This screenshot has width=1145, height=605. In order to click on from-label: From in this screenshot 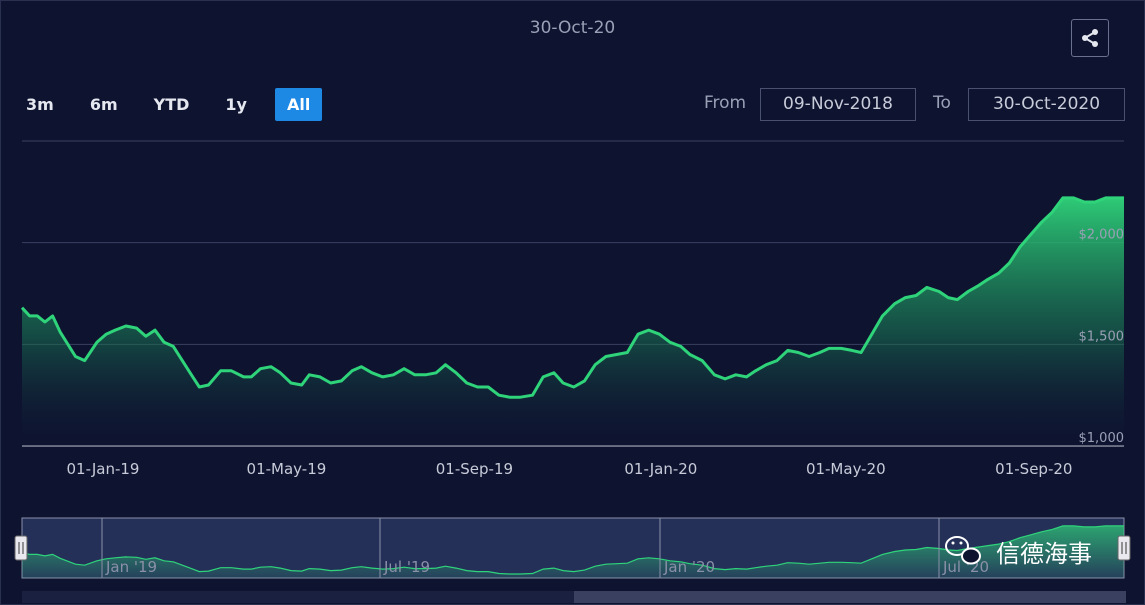, I will do `click(725, 103)`.